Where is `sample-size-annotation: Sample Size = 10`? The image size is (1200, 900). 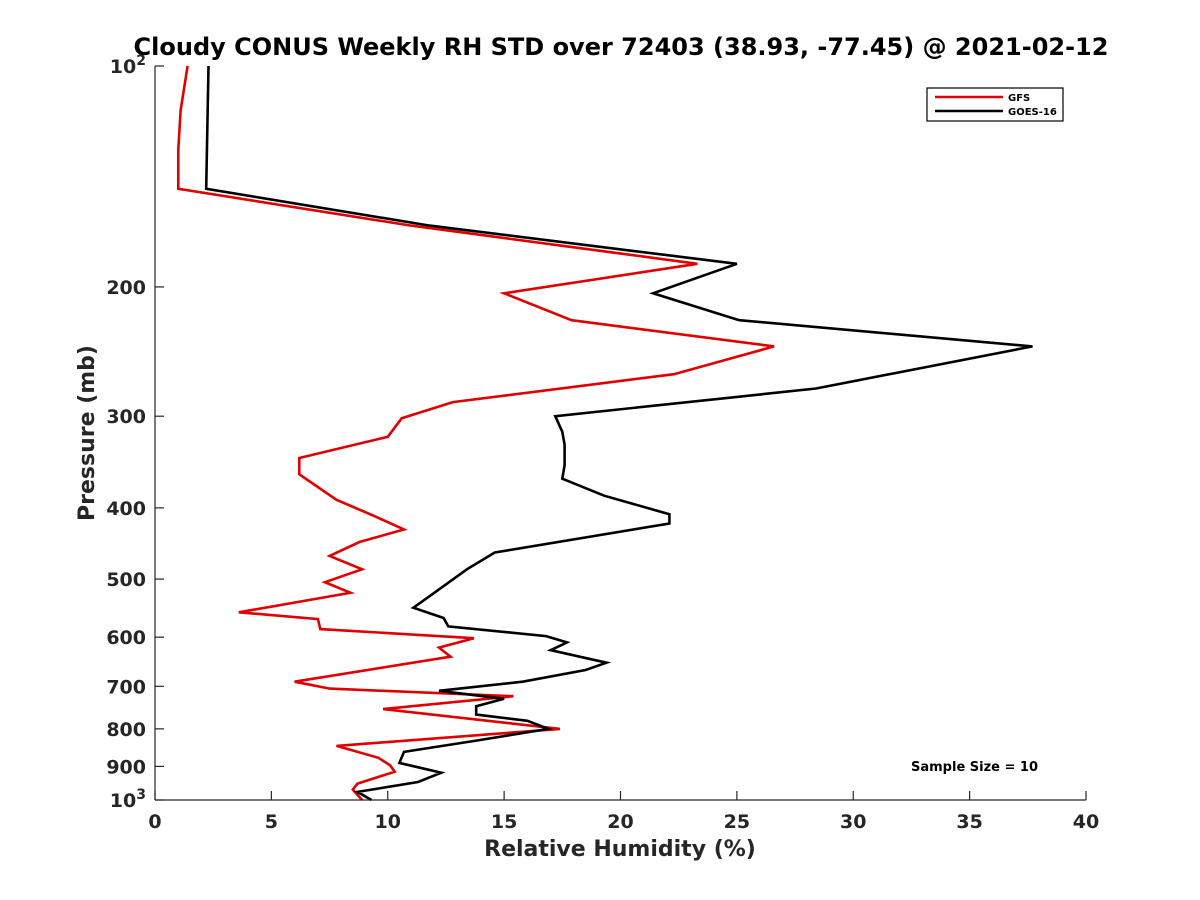 sample-size-annotation: Sample Size = 10 is located at coordinates (974, 767).